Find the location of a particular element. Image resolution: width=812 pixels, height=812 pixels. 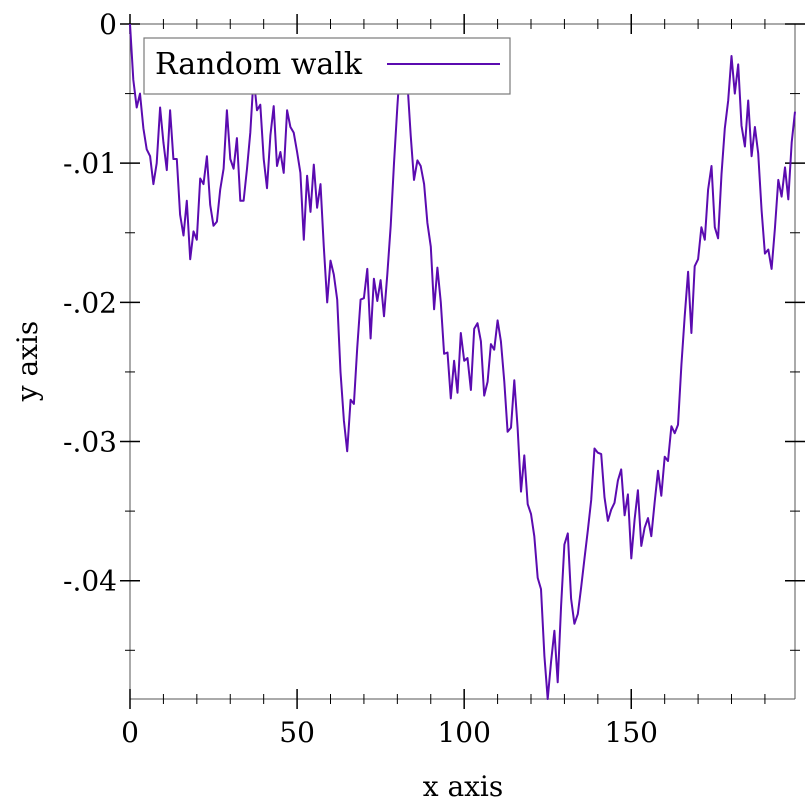

y-axis-label: y axis is located at coordinates (27, 362).